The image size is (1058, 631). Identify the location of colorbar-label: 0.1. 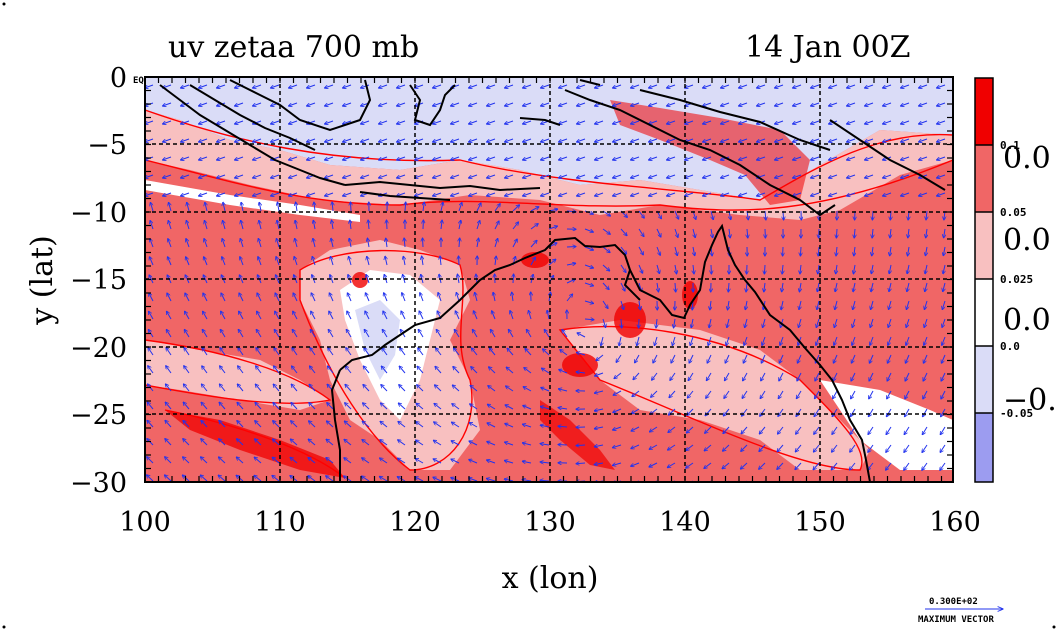
(1010, 145).